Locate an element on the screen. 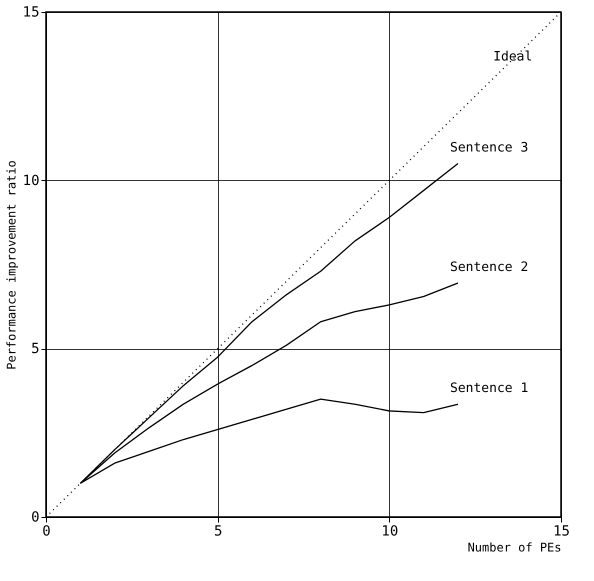 The image size is (594, 581). y-axis-title: Performance improvement ratio is located at coordinates (11, 265).